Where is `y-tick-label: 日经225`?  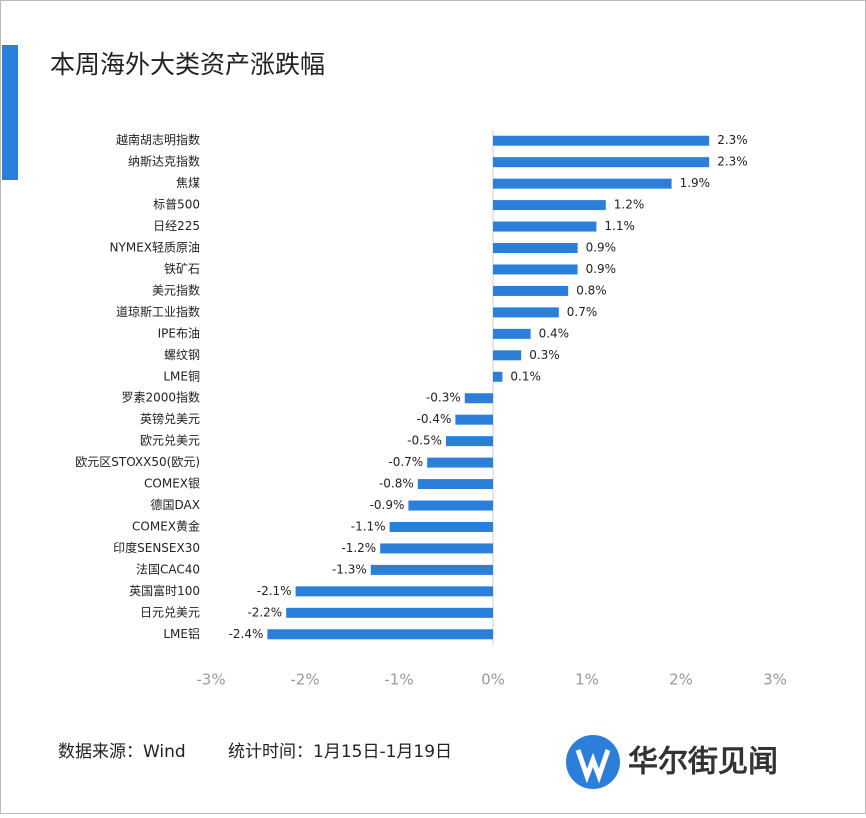
y-tick-label: 日经225 is located at coordinates (176, 226).